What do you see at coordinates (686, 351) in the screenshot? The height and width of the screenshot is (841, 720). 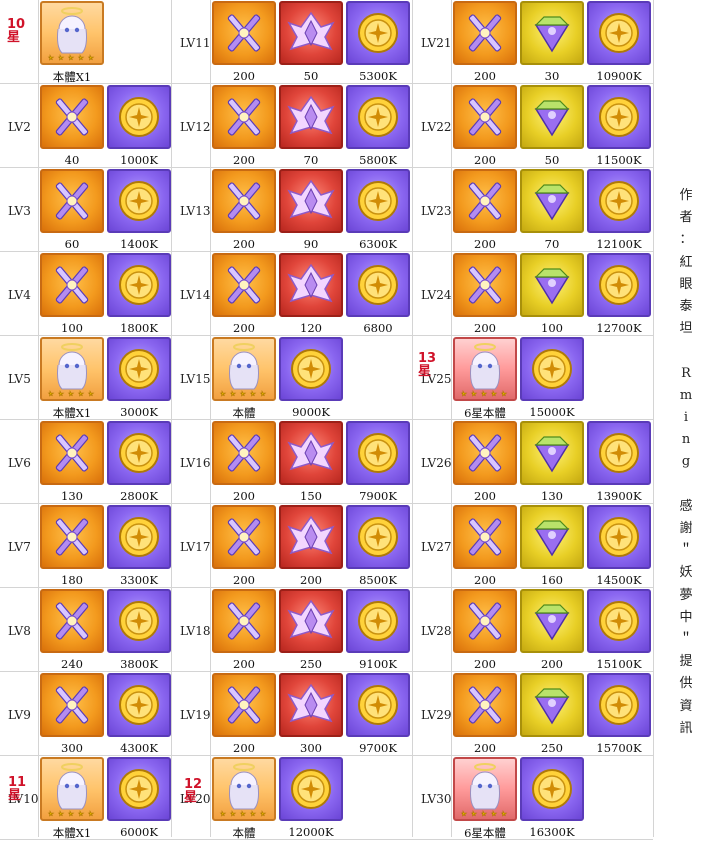 I see `credit-char` at bounding box center [686, 351].